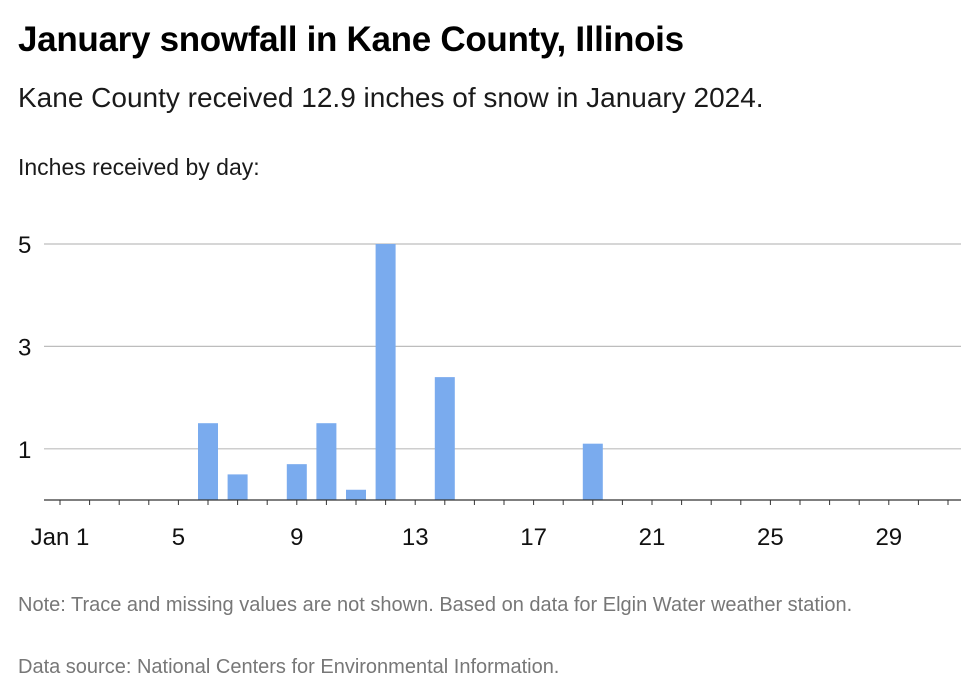  I want to click on x-tick-label: 5, so click(178, 537).